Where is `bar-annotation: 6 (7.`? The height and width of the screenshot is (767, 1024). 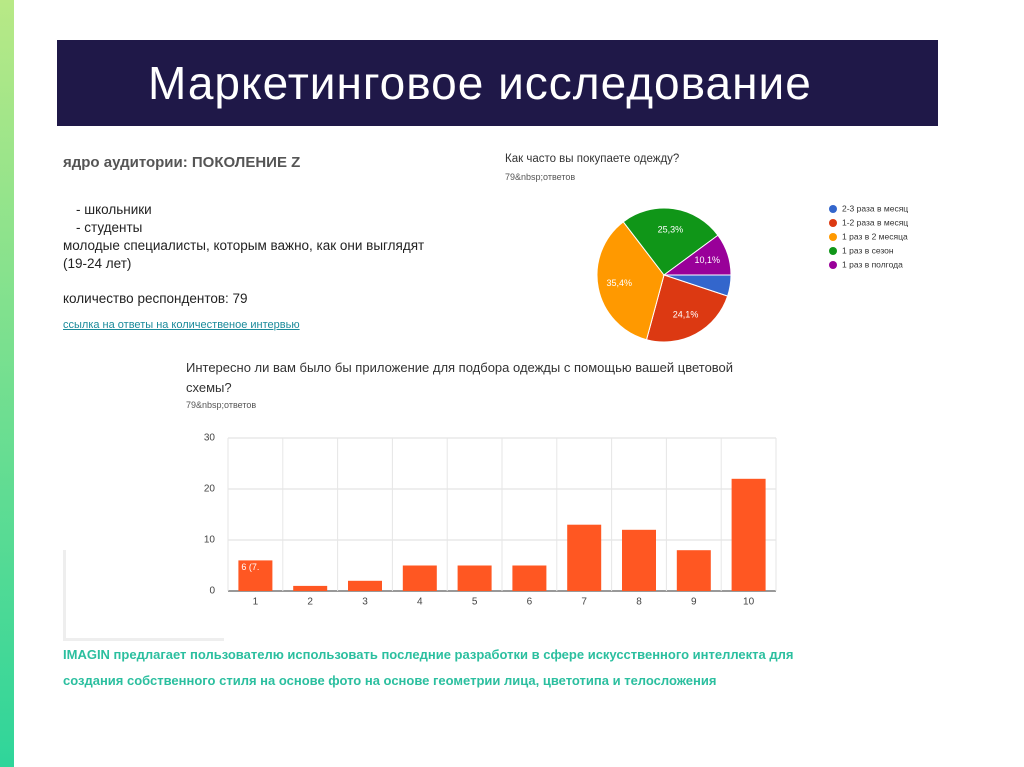 bar-annotation: 6 (7. is located at coordinates (250, 567).